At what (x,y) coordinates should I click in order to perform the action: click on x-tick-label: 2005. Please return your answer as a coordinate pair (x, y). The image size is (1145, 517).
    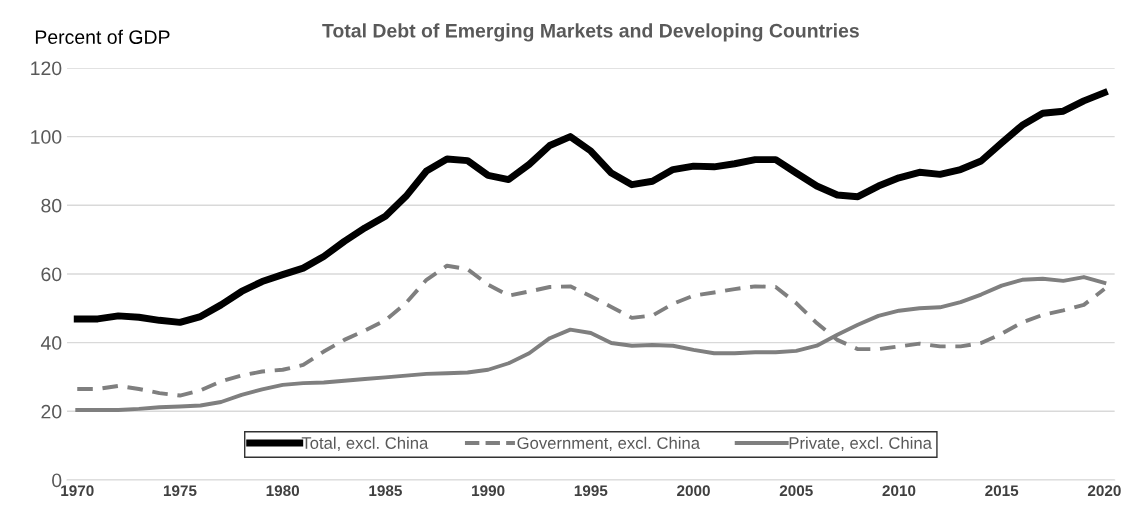
    Looking at the image, I should click on (796, 491).